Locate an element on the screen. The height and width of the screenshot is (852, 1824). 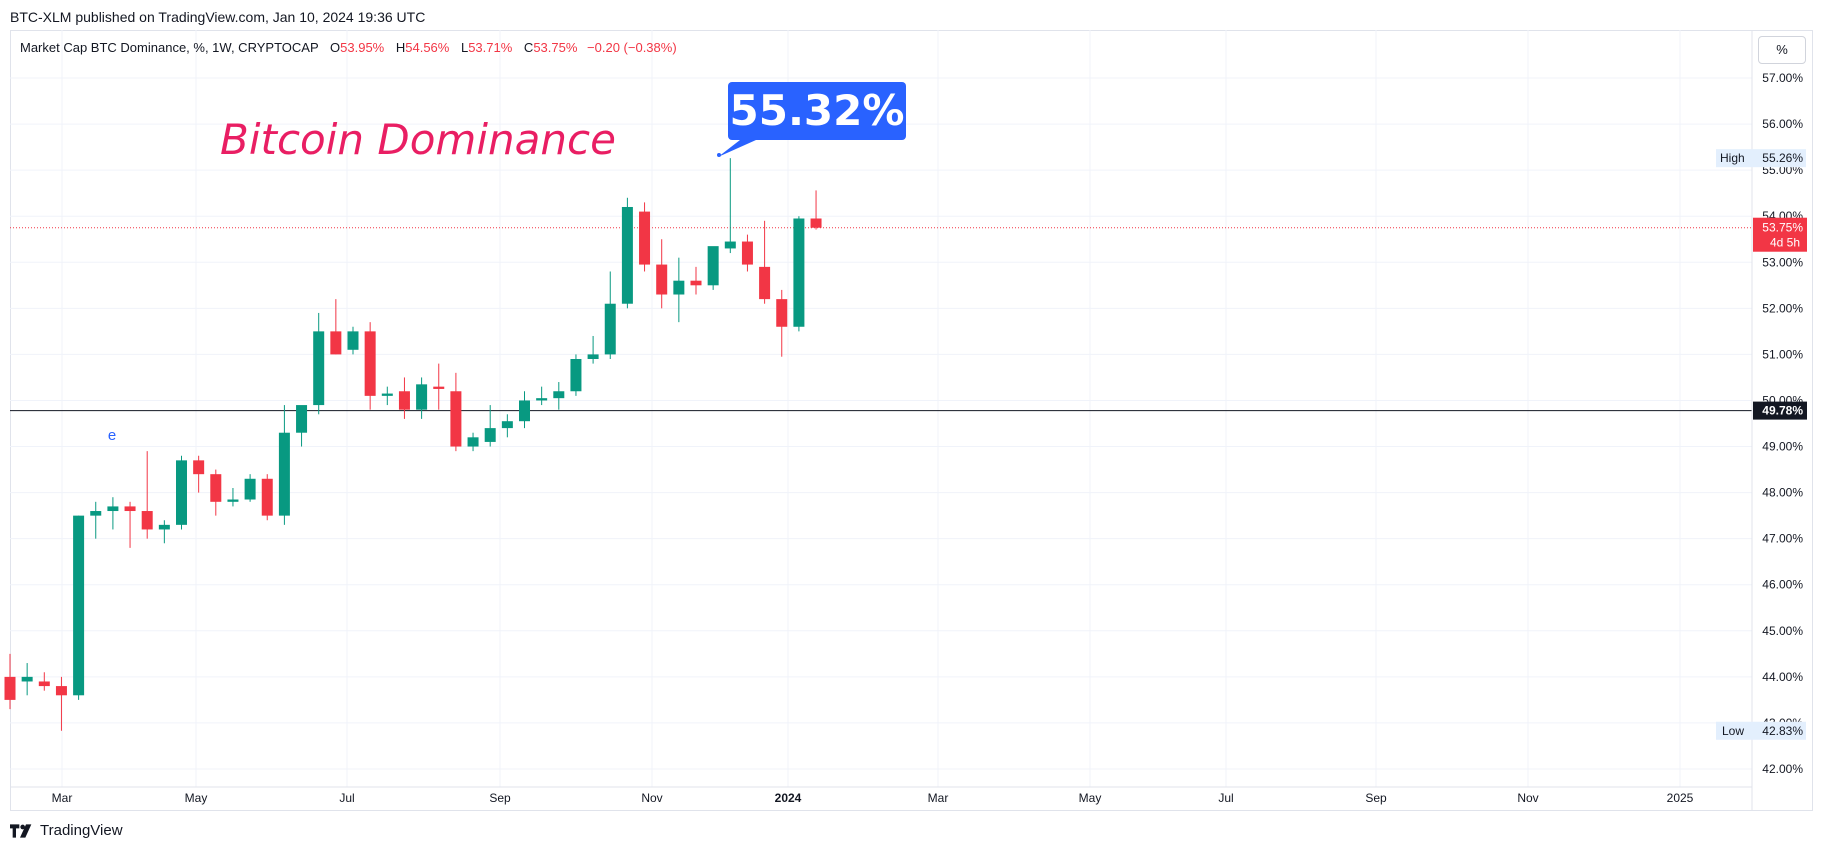
low-value: 42.83% is located at coordinates (1782, 731).